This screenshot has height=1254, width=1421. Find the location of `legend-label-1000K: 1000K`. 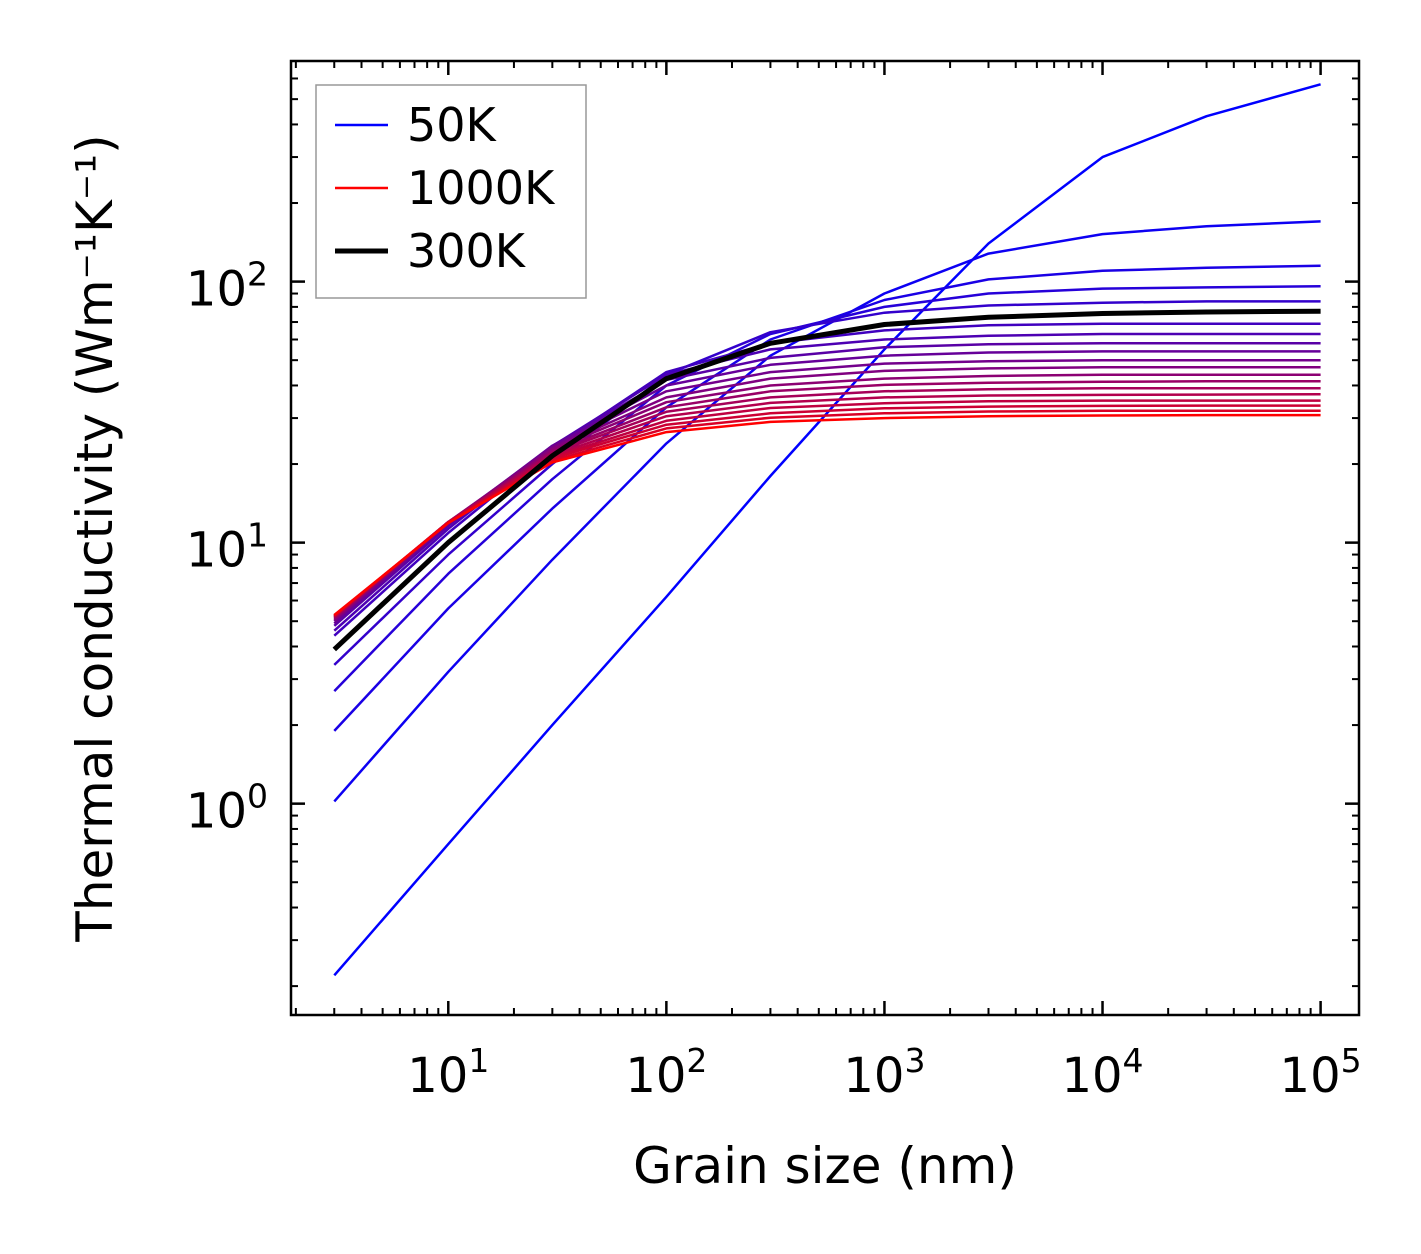

legend-label-1000K: 1000K is located at coordinates (481, 188).